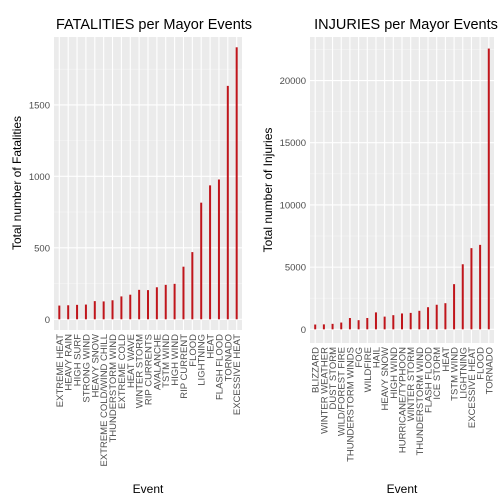 The width and height of the screenshot is (504, 504). I want to click on injuries-x-tick-label: DUST STORM, so click(333, 378).